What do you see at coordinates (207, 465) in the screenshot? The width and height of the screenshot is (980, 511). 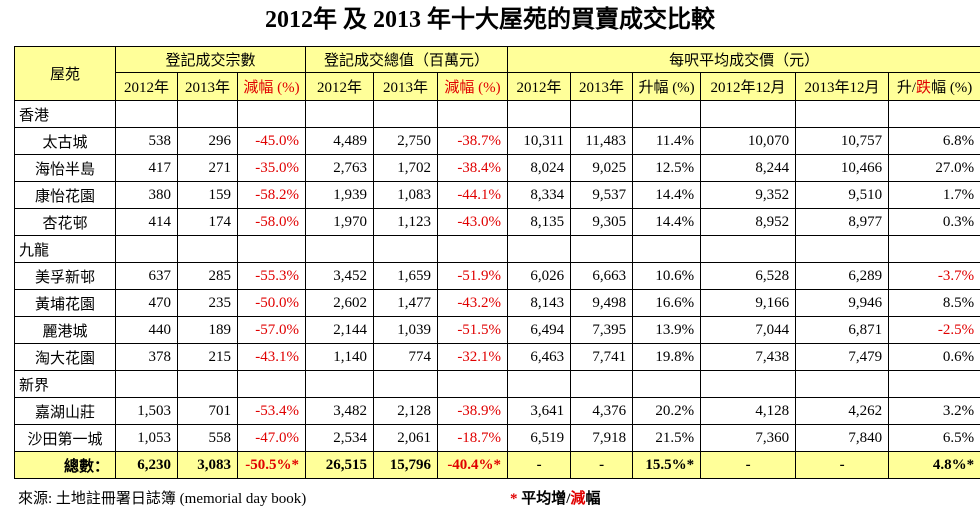 I see `total-cell: 3,083` at bounding box center [207, 465].